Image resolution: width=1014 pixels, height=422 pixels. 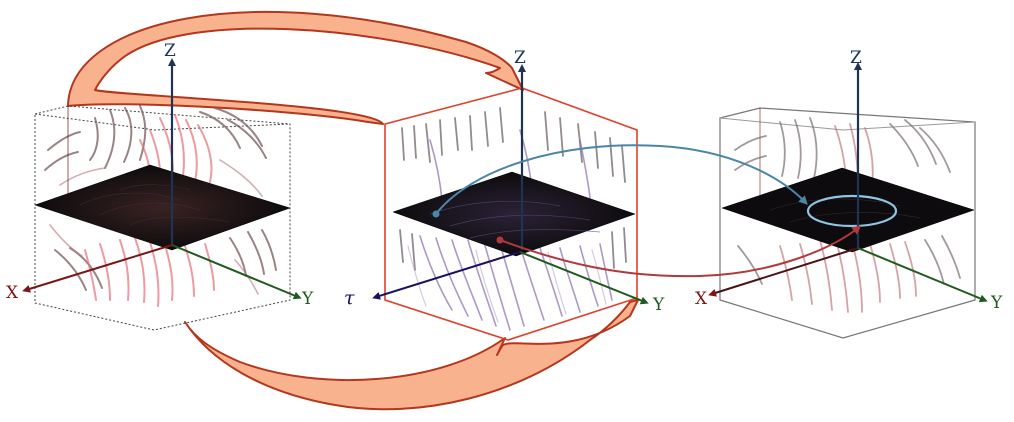 I want to click on blue-mapping-curve, so click(x=621, y=179).